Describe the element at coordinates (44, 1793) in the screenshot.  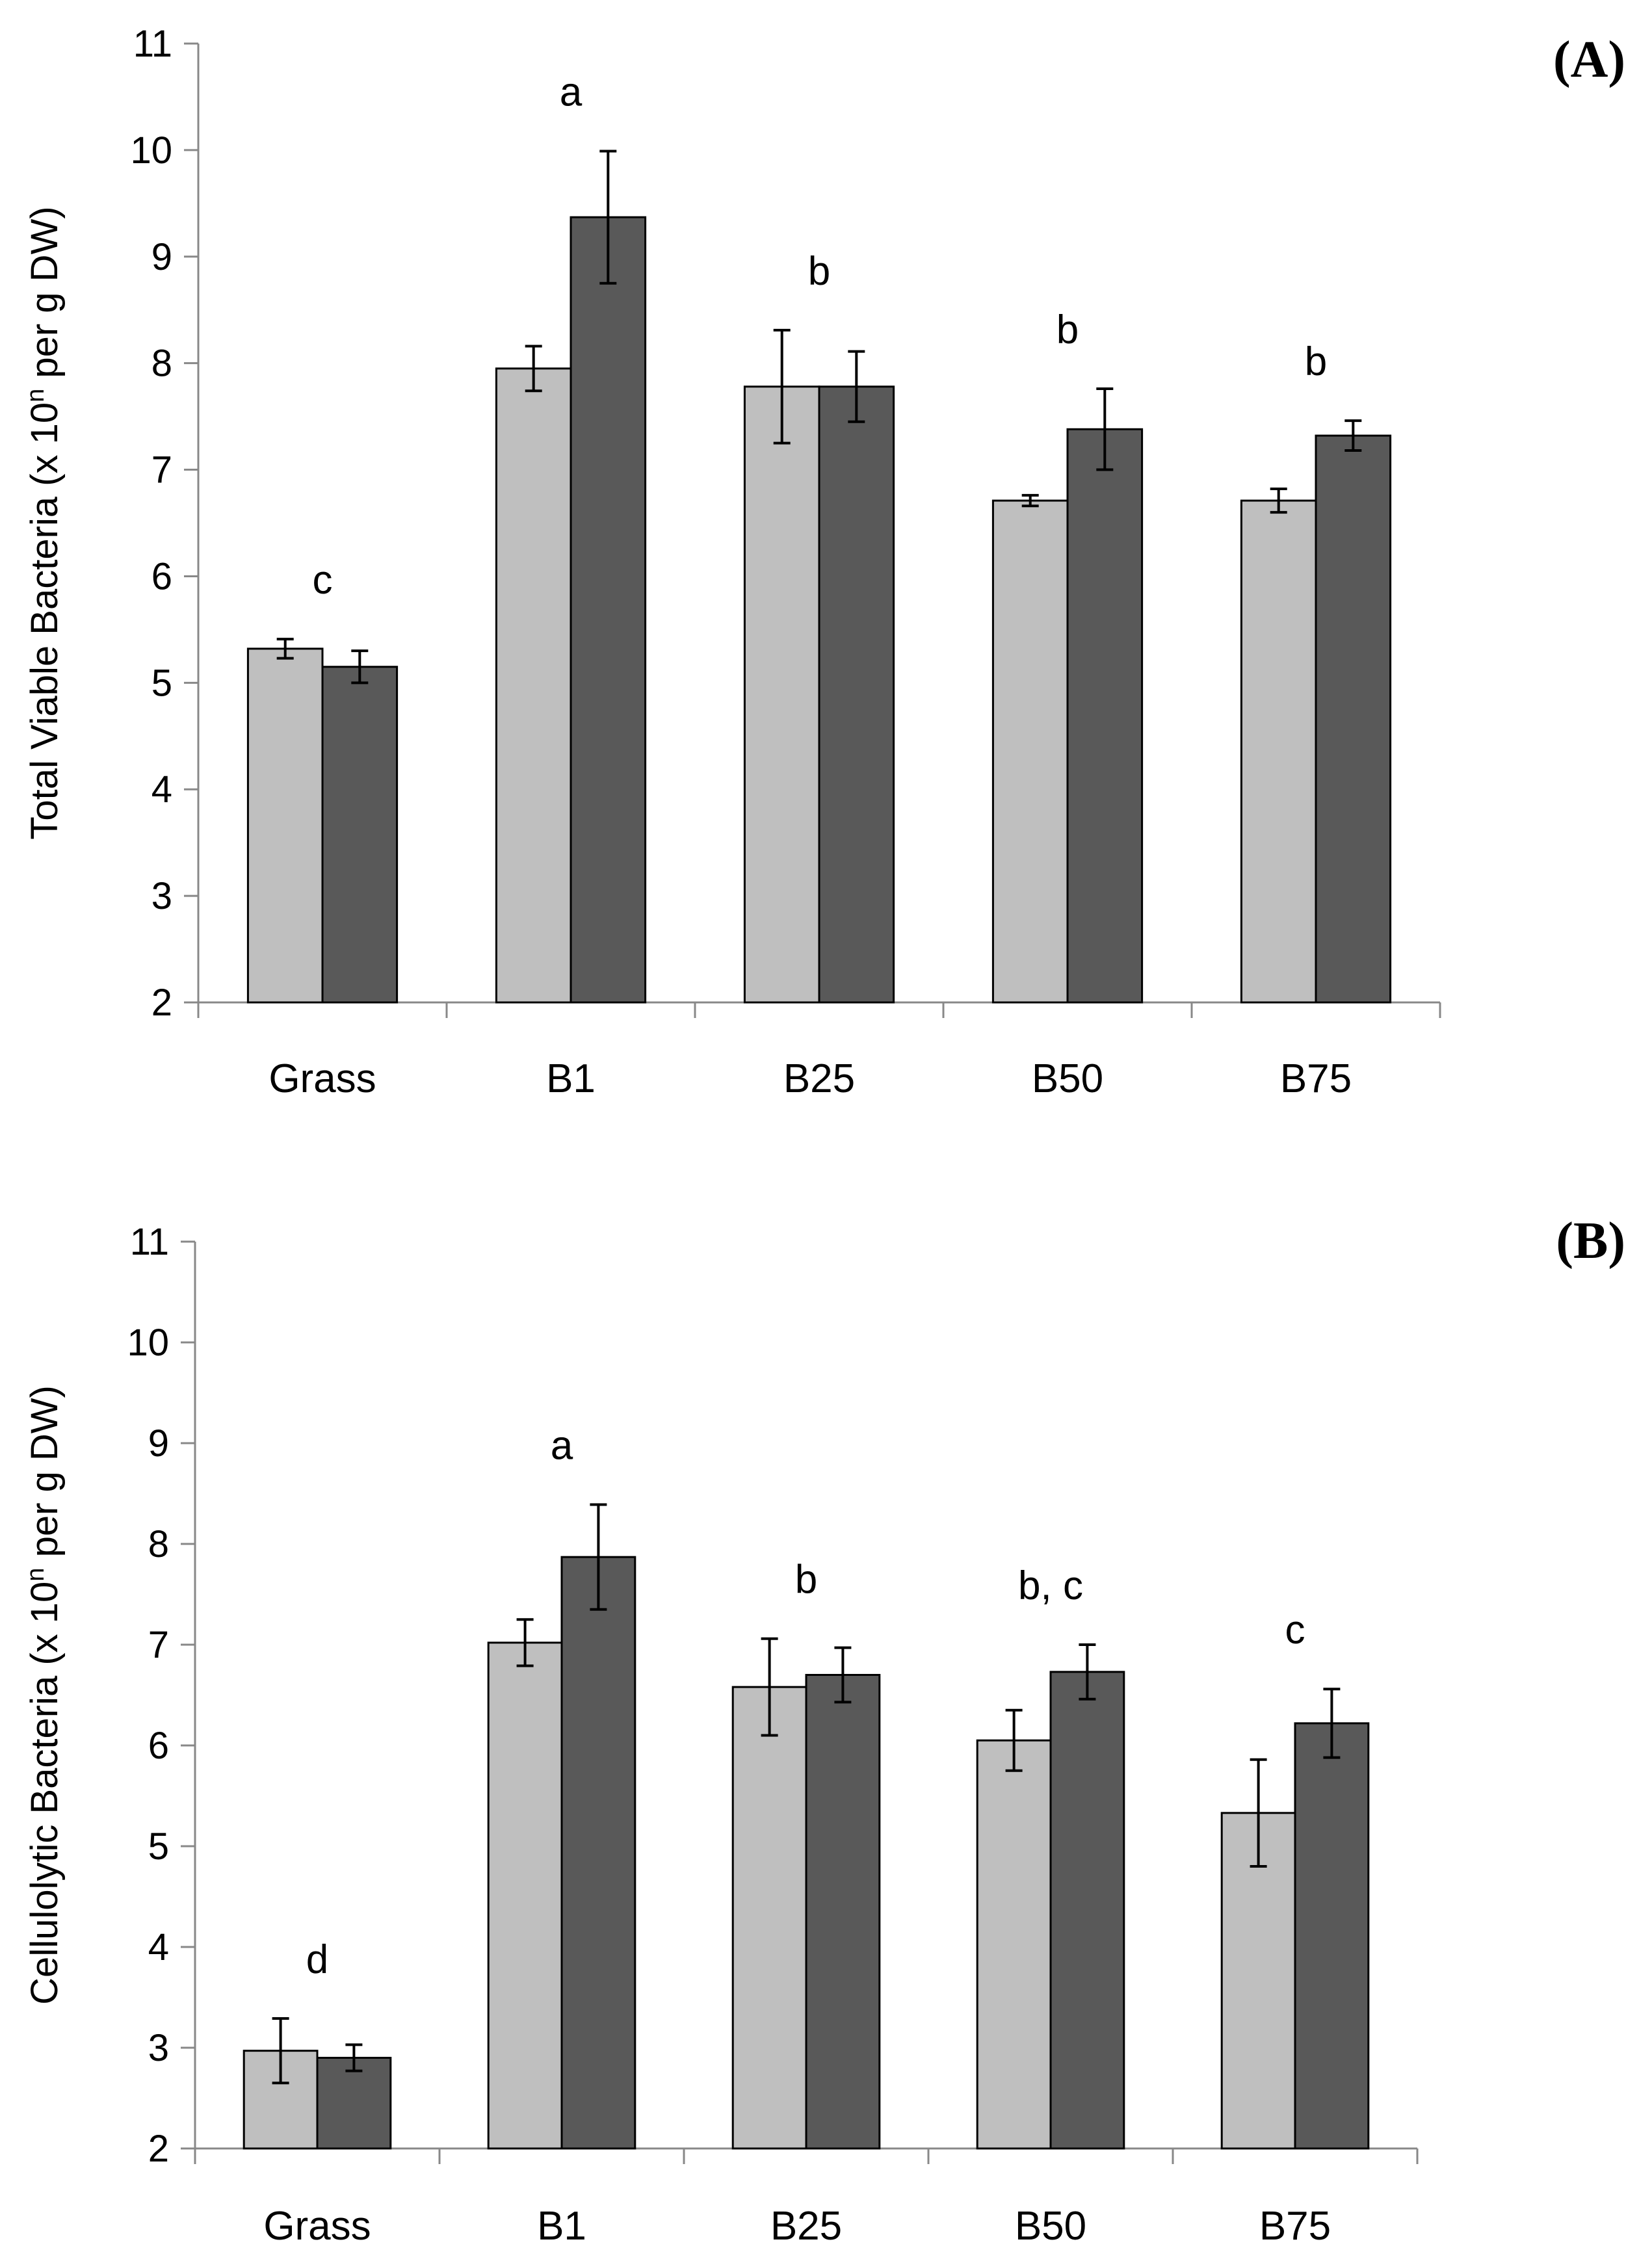
I see `y-axis-title-text: Cellulolytic Bacteria (x 10` at that location.